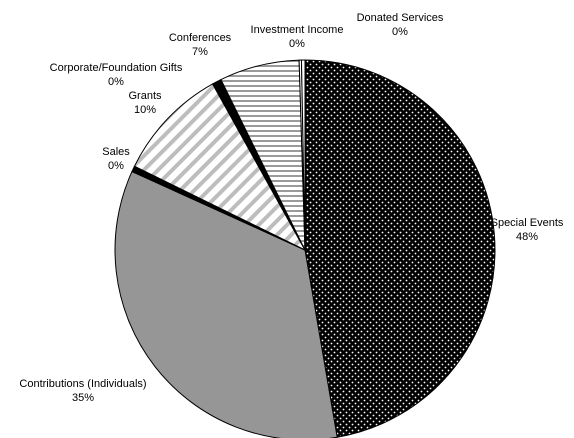 This screenshot has width=574, height=438. What do you see at coordinates (527, 223) in the screenshot?
I see `label-special-events: Special Events` at bounding box center [527, 223].